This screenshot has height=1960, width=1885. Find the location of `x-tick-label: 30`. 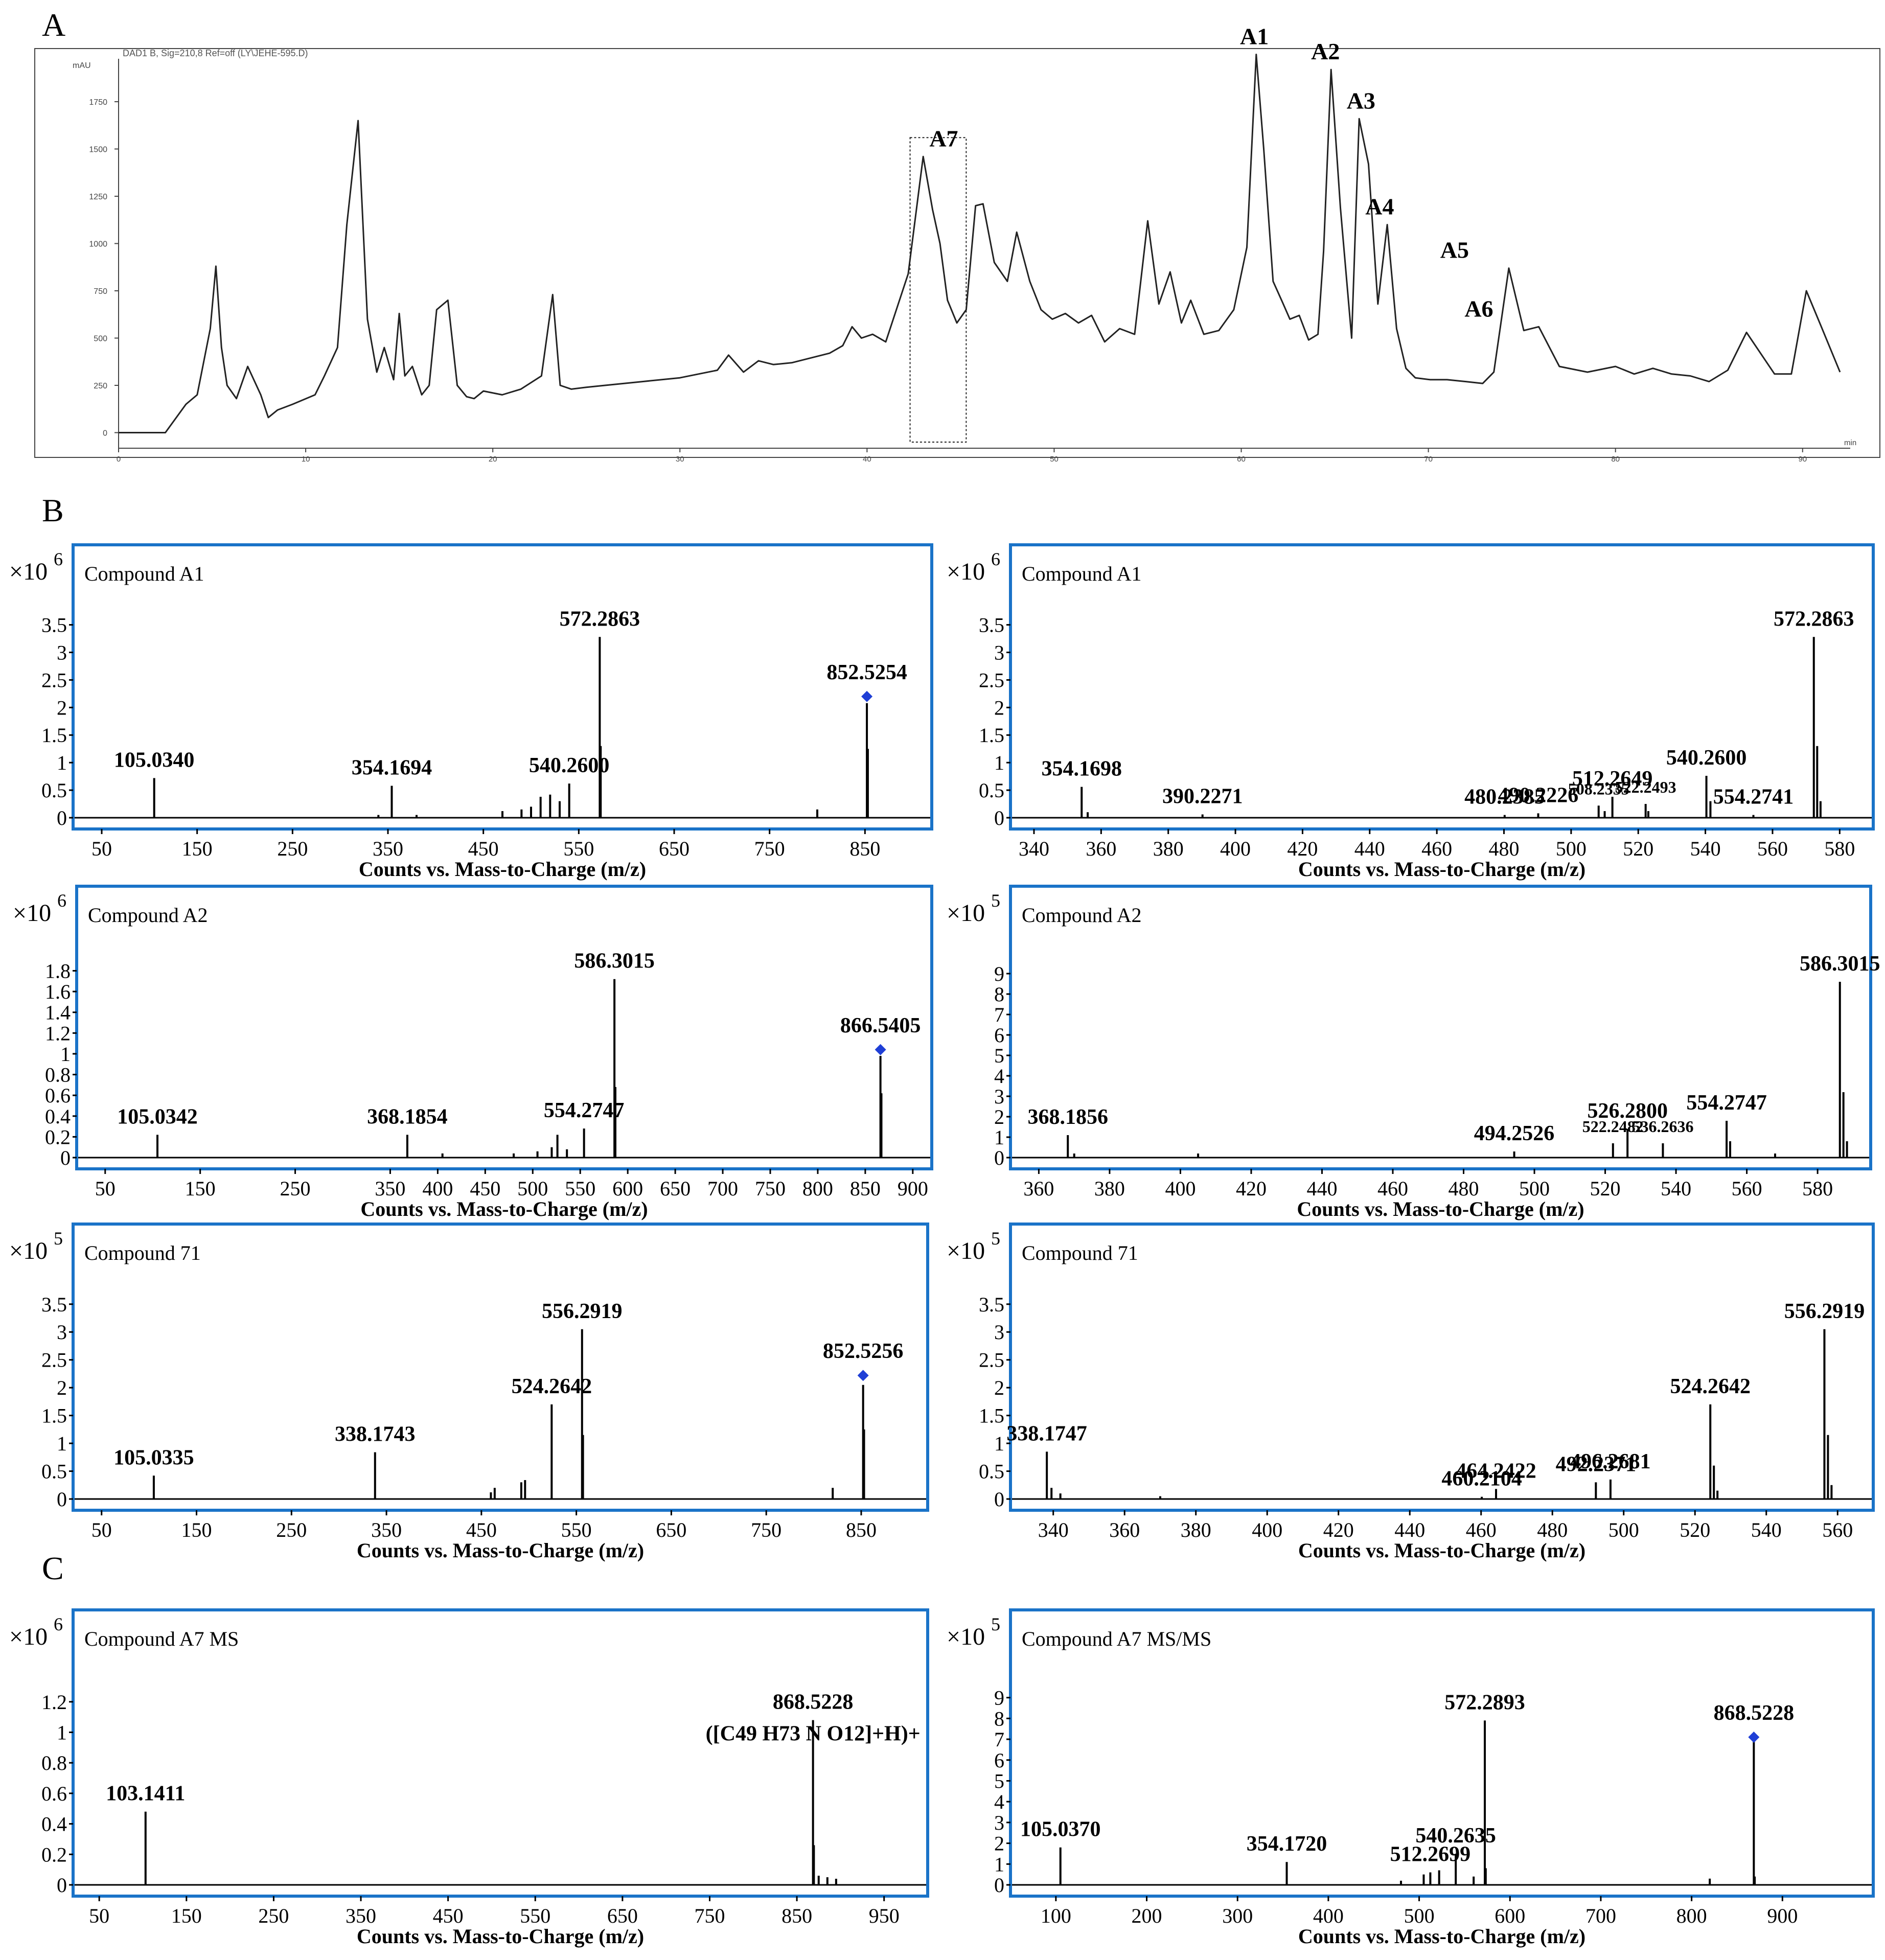

x-tick-label: 30 is located at coordinates (680, 459).